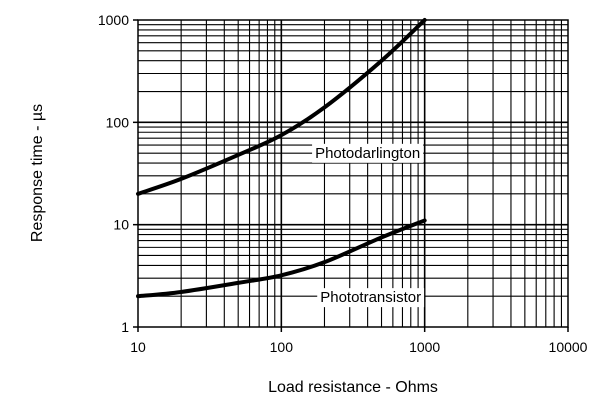 This screenshot has height=406, width=600. Describe the element at coordinates (113, 20) in the screenshot. I see `y-tick-label: 1000` at that location.